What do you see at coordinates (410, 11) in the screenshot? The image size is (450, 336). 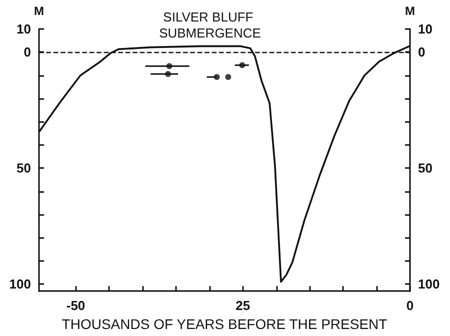 I see `y2-axis-title: M` at bounding box center [410, 11].